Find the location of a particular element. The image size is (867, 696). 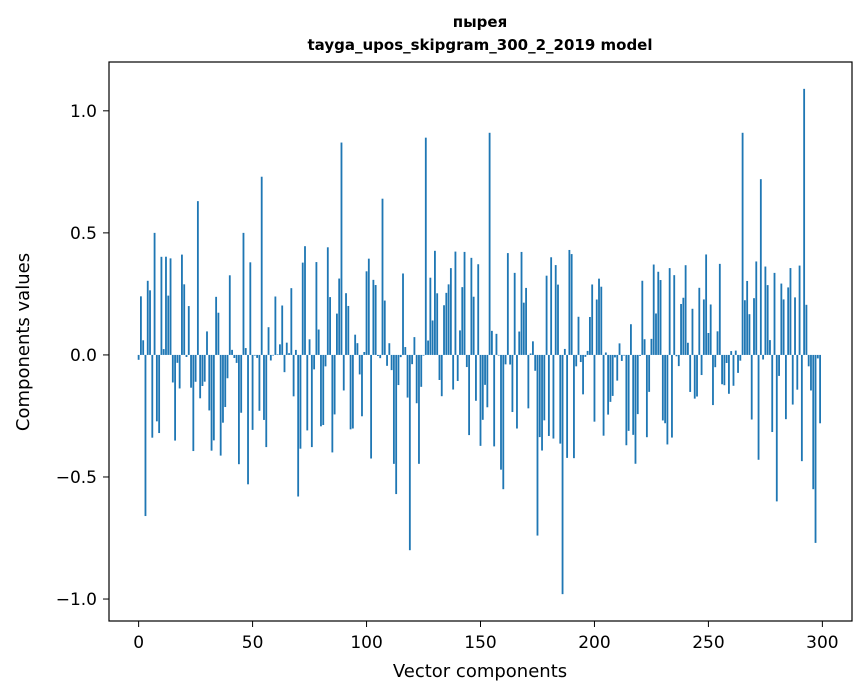

y-tick-label: −0.5 is located at coordinates (76, 478).